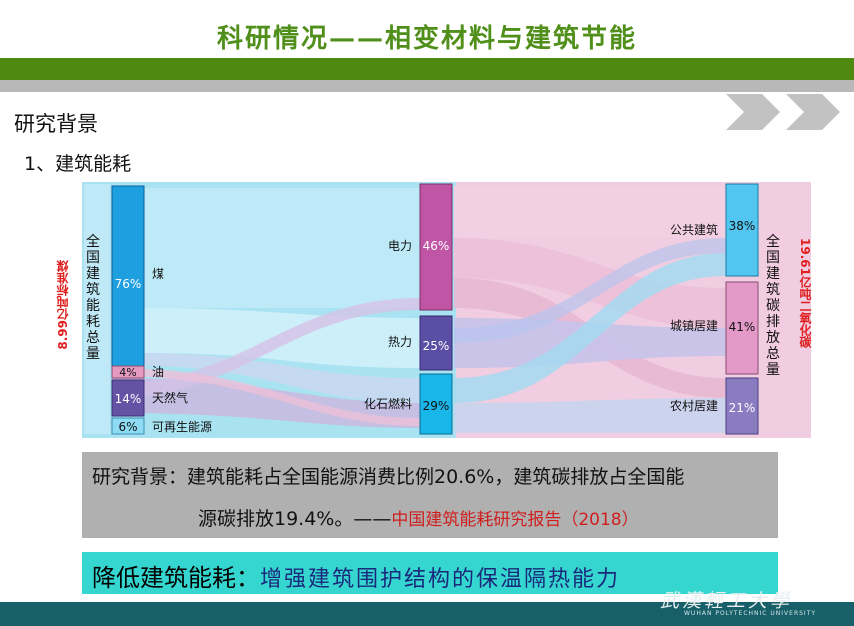 Image resolution: width=854 pixels, height=626 pixels. Describe the element at coordinates (590, 415) in the screenshot. I see `flow-fossil-rural` at that location.